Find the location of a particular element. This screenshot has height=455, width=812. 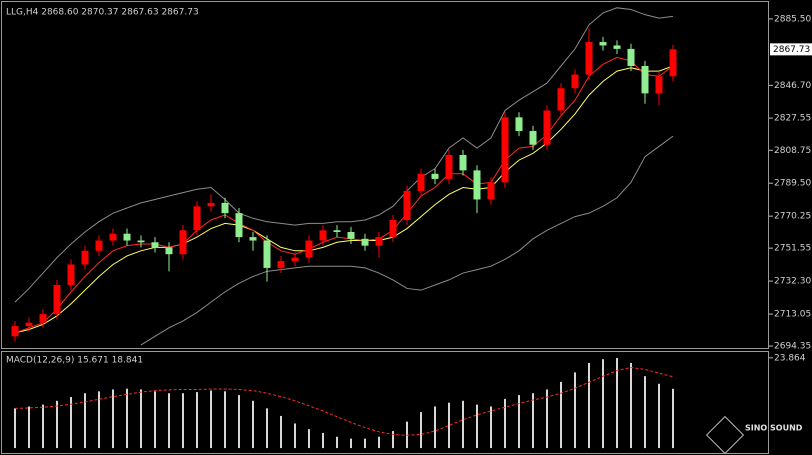

chart-title: LLG,H4 2868.60 2870.37 2867.63 2867.73 is located at coordinates (102, 13).